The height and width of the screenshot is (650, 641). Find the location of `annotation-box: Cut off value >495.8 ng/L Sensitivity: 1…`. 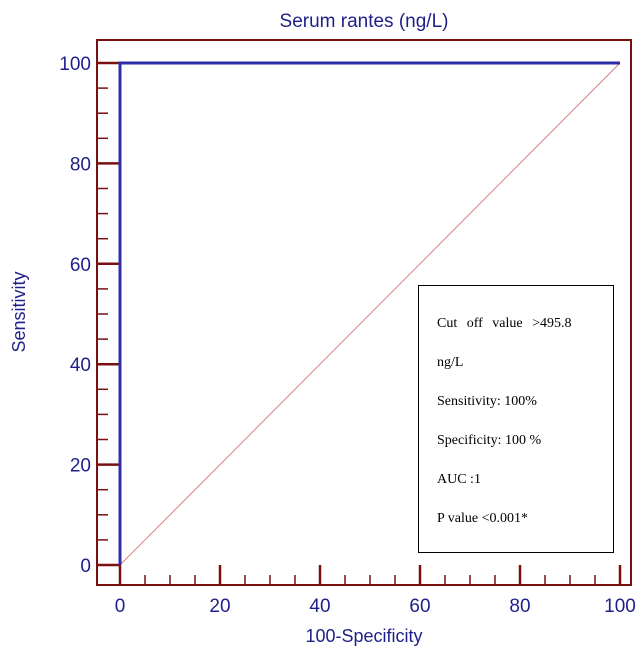

annotation-box: Cut off value >495.8 ng/L Sensitivity: 1… is located at coordinates (516, 419).